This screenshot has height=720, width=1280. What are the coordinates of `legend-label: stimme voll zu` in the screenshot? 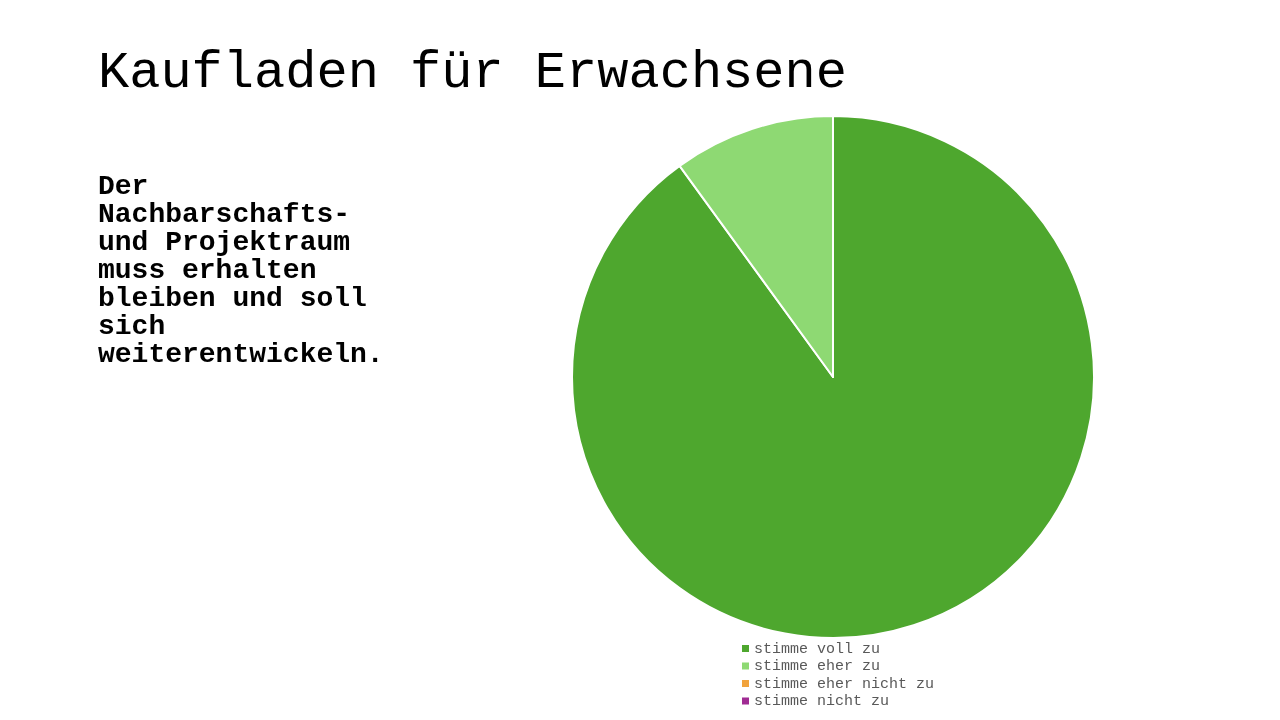 It's located at (817, 649).